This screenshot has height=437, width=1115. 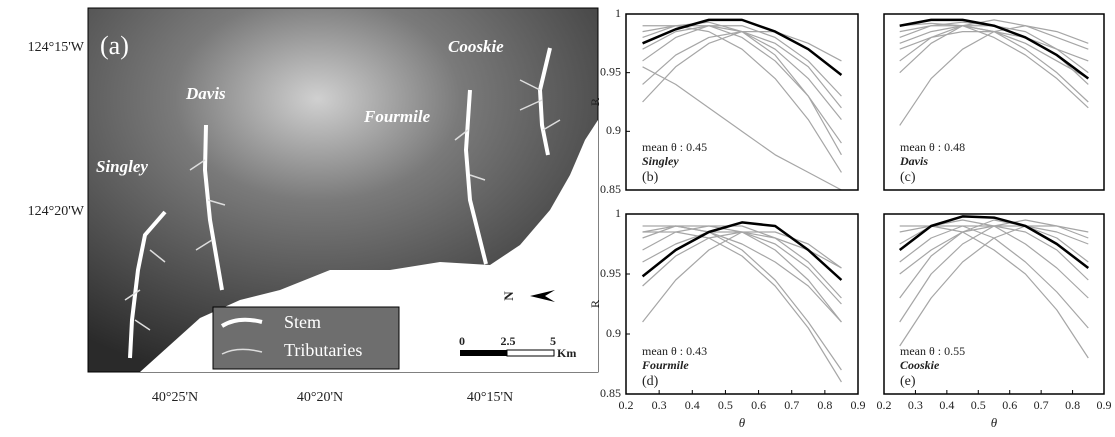 I want to click on scale-tick: 0, so click(x=462, y=341).